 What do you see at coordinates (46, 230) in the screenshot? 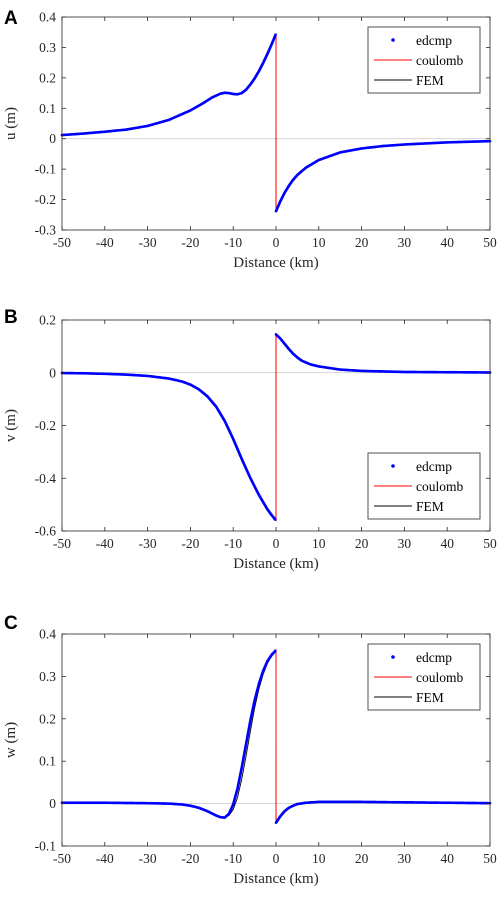
I see `y-tick-label: -0.3` at bounding box center [46, 230].